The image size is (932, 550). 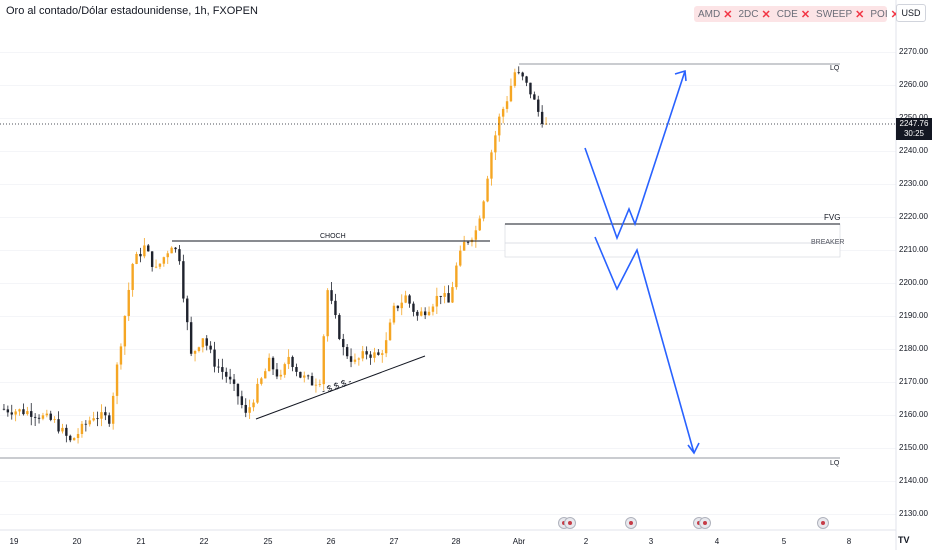 What do you see at coordinates (913, 85) in the screenshot?
I see `price-tick-label: 2260.00` at bounding box center [913, 85].